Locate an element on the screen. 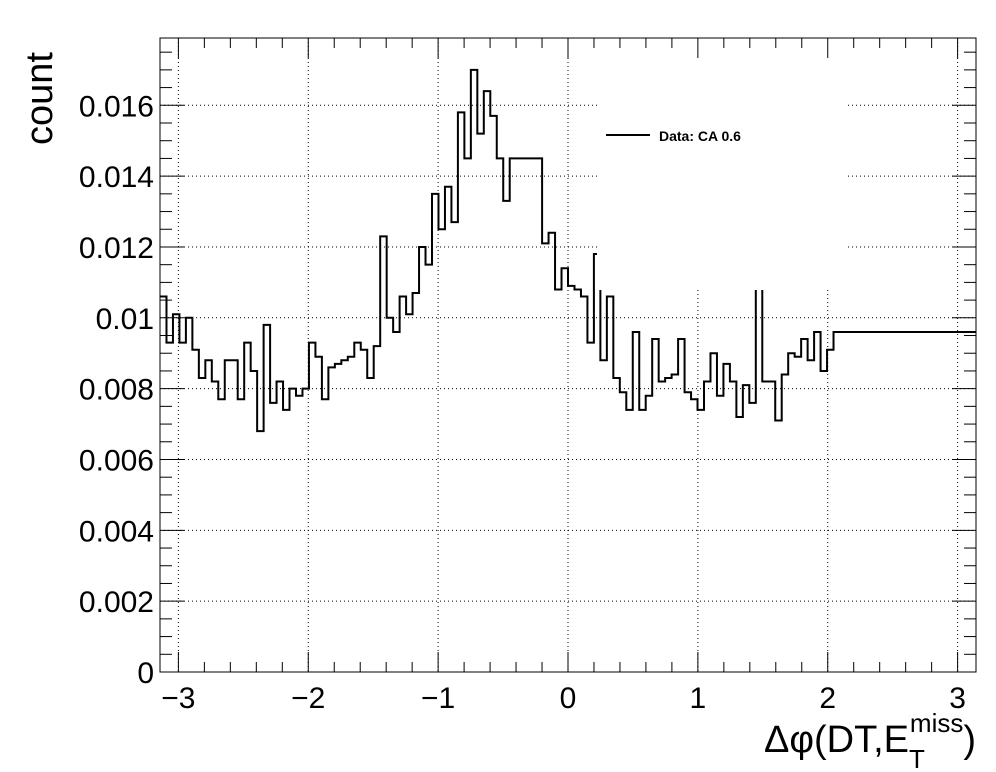 This screenshot has height=772, width=996. y-tick-label: 0.01 is located at coordinates (125, 319).